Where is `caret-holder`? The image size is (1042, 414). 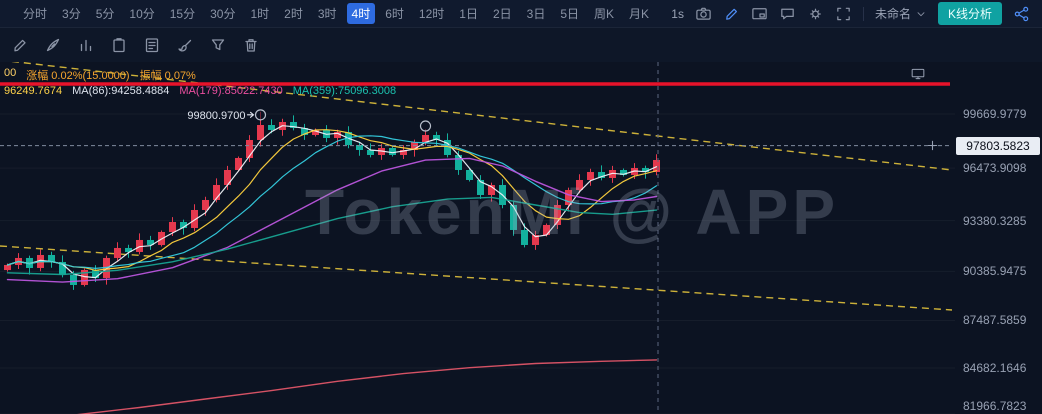 caret-holder is located at coordinates (921, 14).